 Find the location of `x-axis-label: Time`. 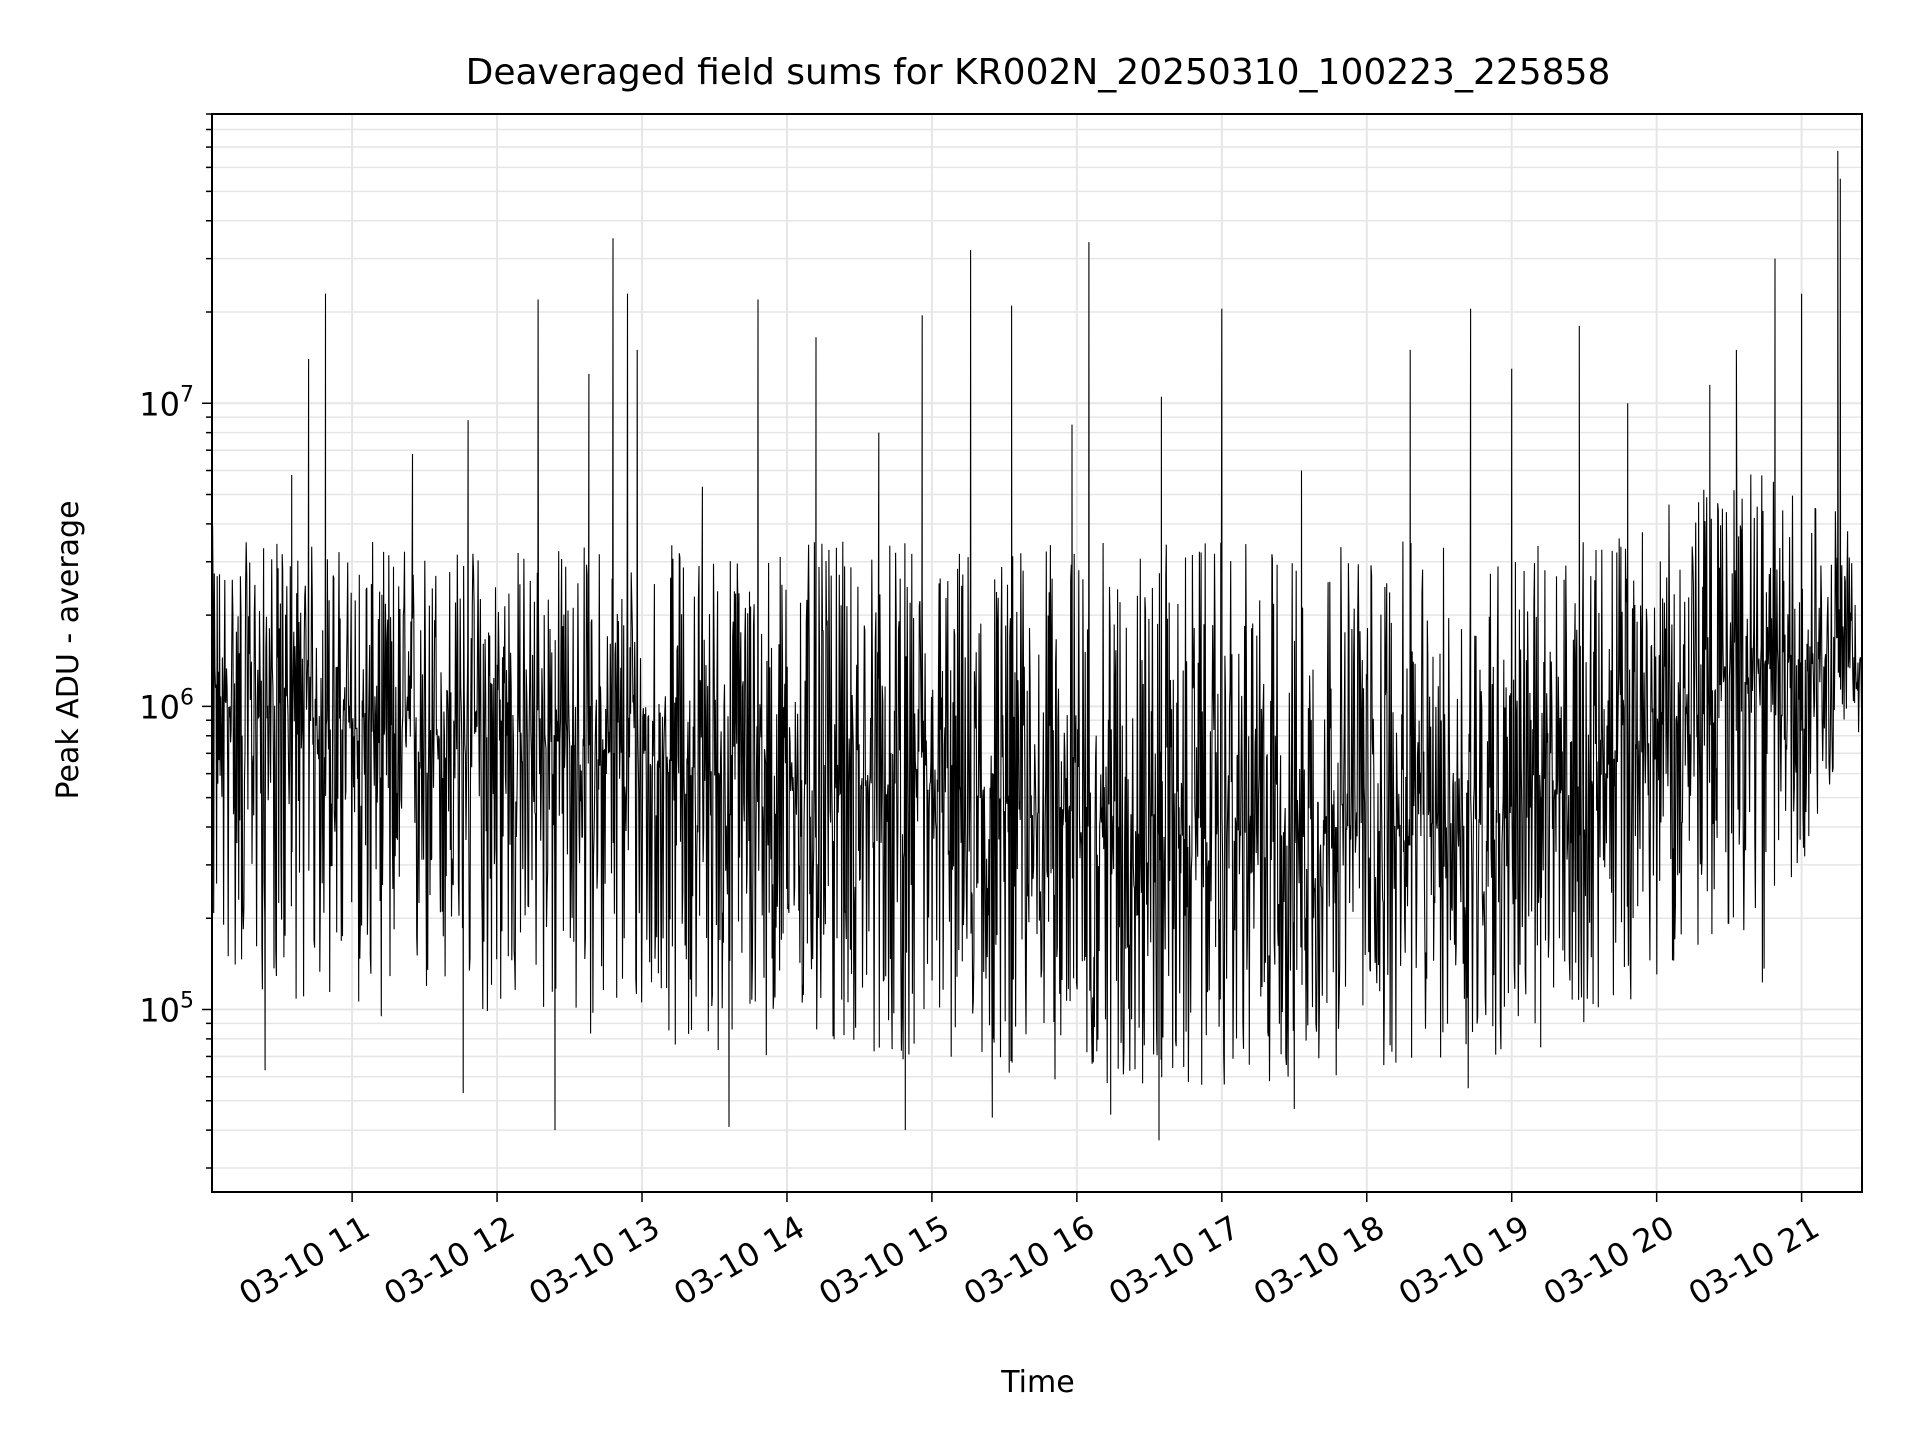

x-axis-label: Time is located at coordinates (1037, 1382).